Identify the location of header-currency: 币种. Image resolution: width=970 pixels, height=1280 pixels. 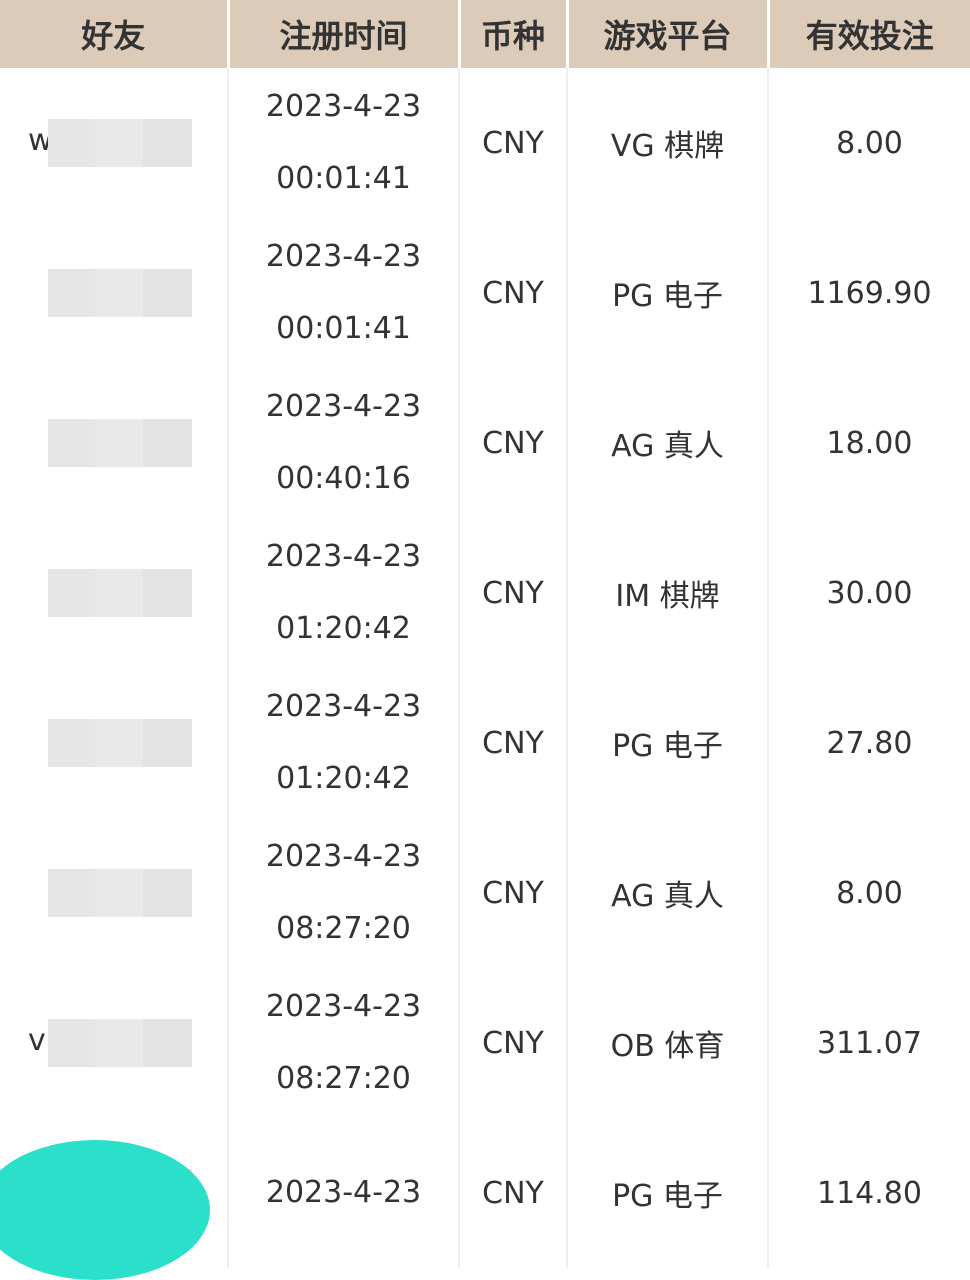
(514, 34).